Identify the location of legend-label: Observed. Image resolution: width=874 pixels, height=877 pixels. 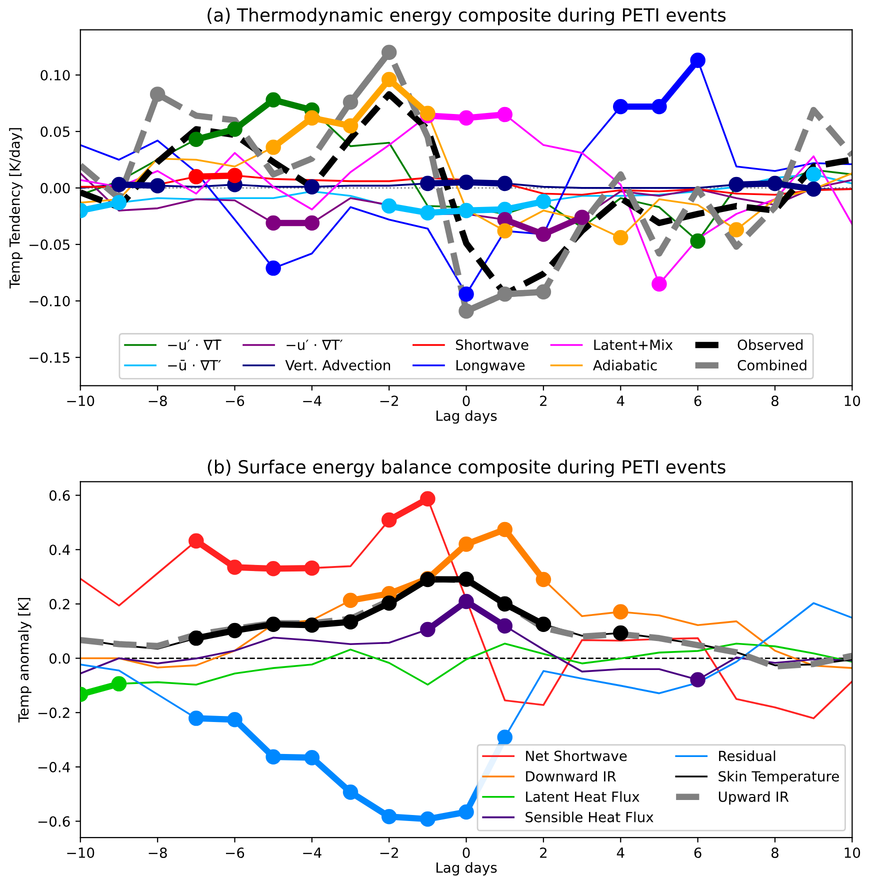
(770, 344).